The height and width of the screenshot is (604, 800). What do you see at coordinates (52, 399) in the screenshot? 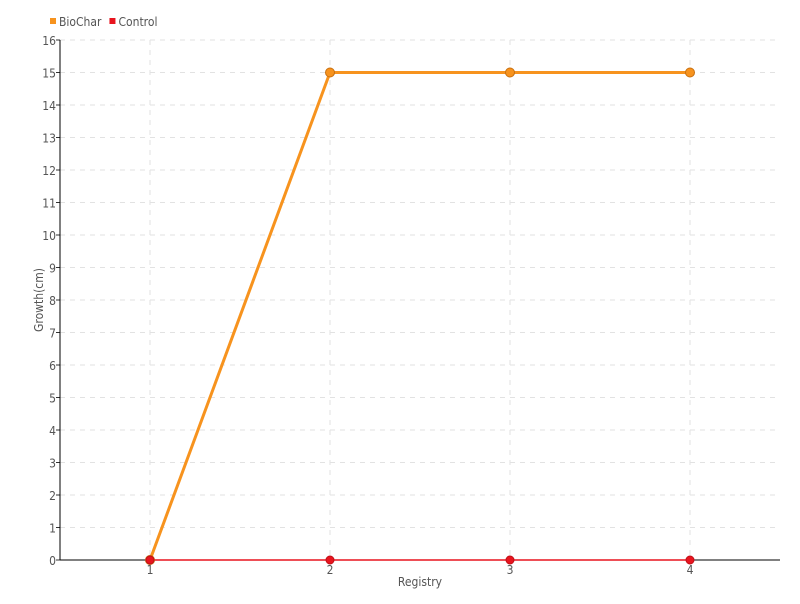
I see `y-tick-label: 5` at bounding box center [52, 399].